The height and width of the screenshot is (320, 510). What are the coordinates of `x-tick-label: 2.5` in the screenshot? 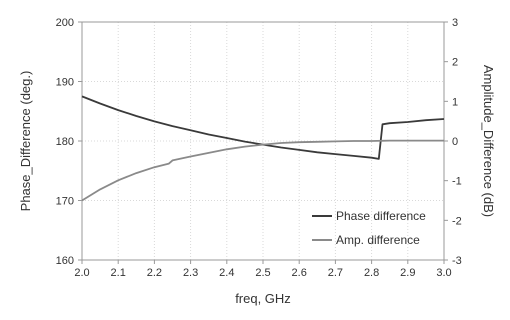 It's located at (262, 273).